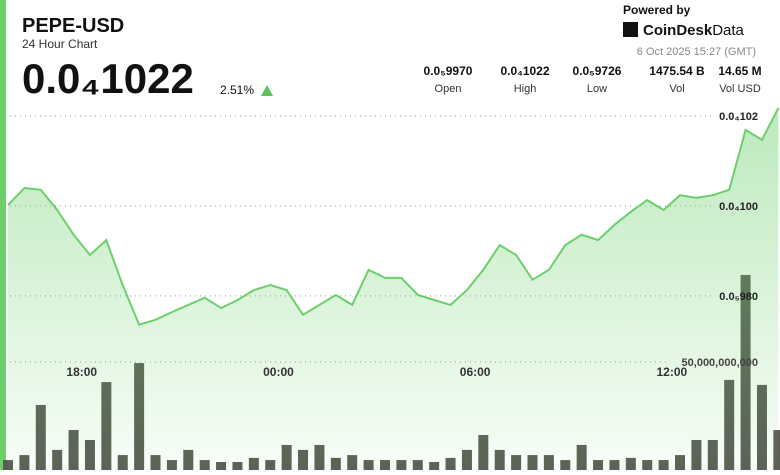  I want to click on brand: CoinDeskData, so click(694, 30).